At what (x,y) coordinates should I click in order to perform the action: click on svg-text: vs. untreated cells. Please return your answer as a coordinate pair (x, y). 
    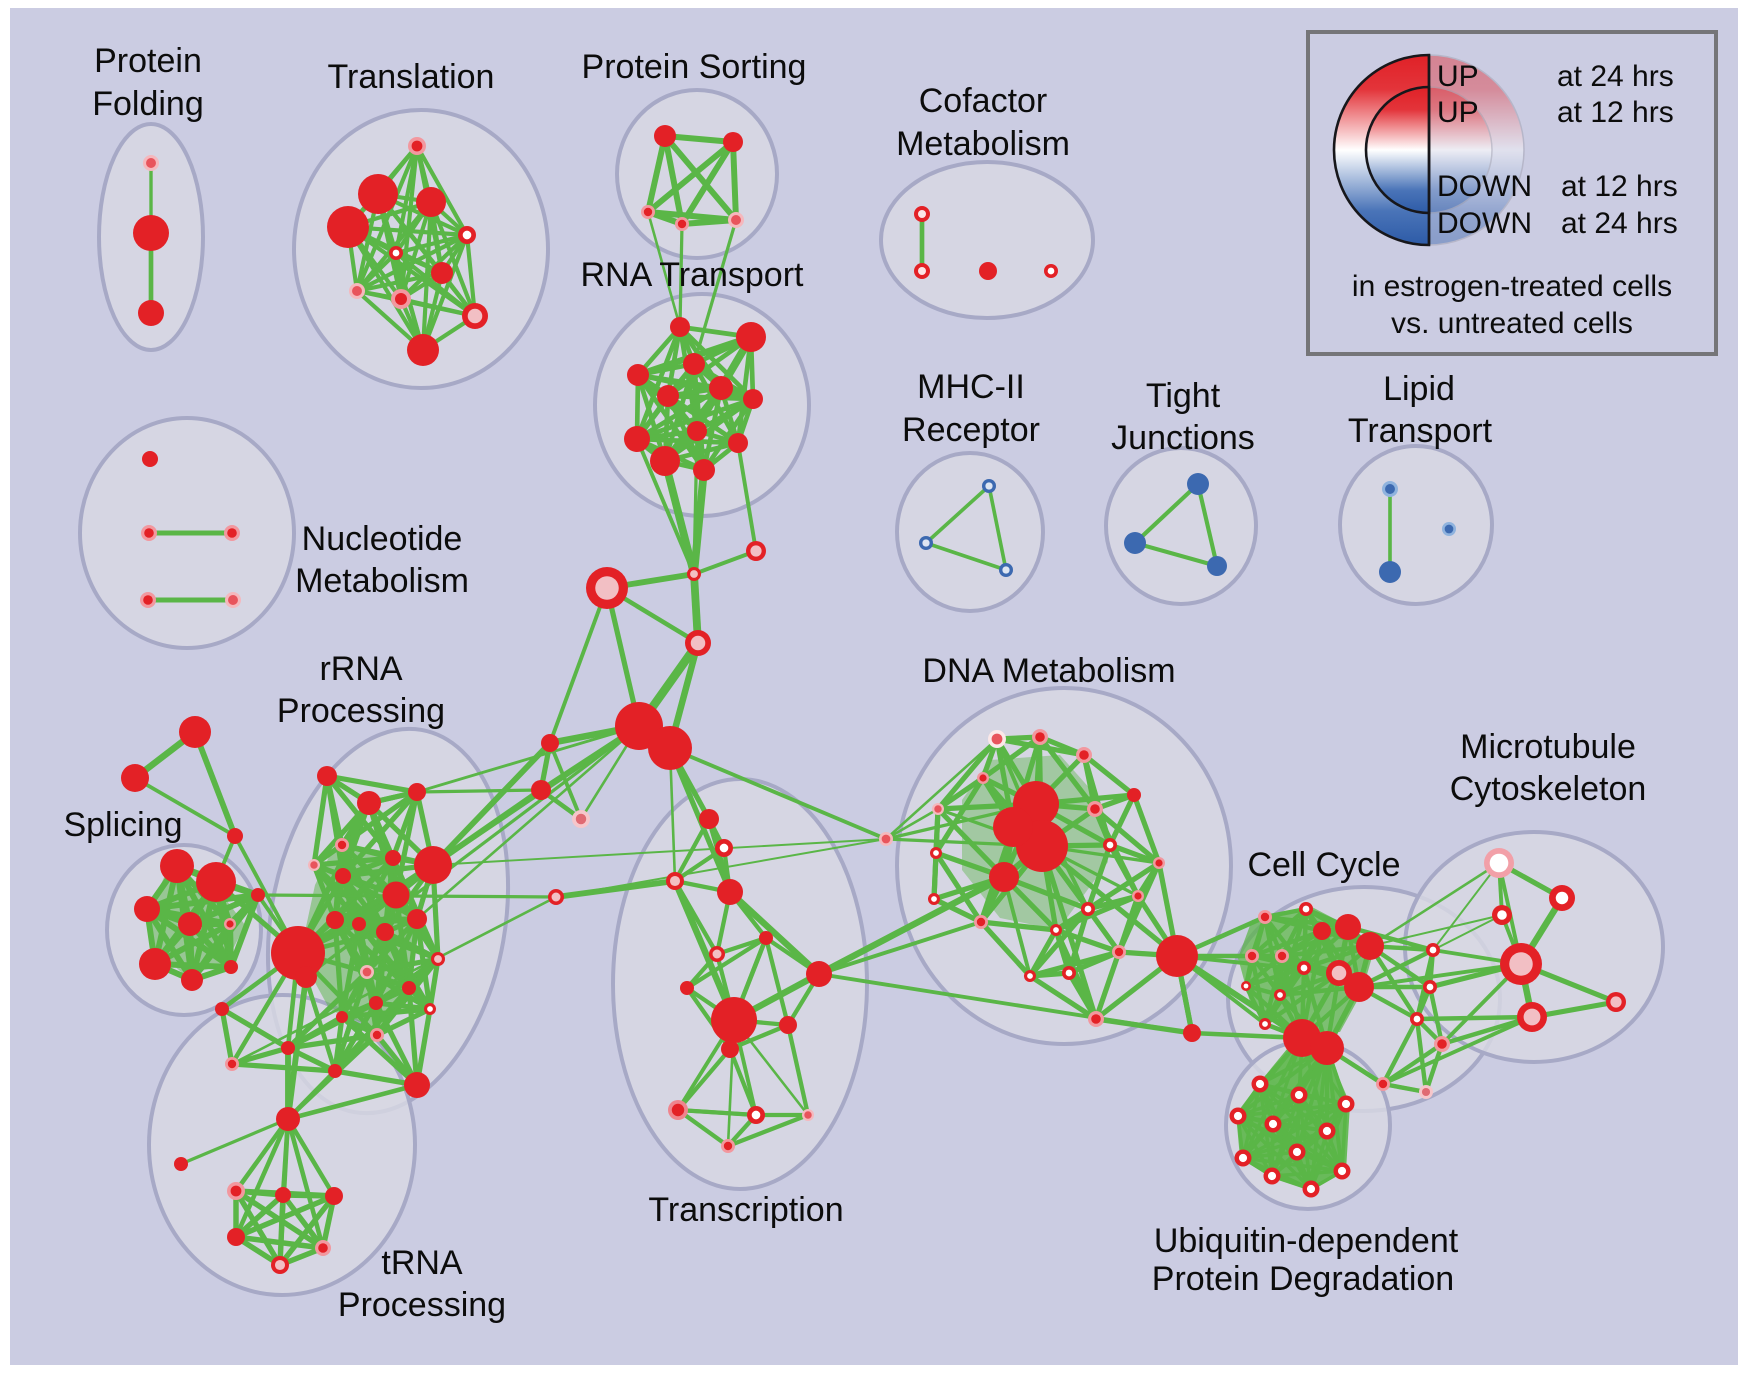
    Looking at the image, I should click on (1512, 323).